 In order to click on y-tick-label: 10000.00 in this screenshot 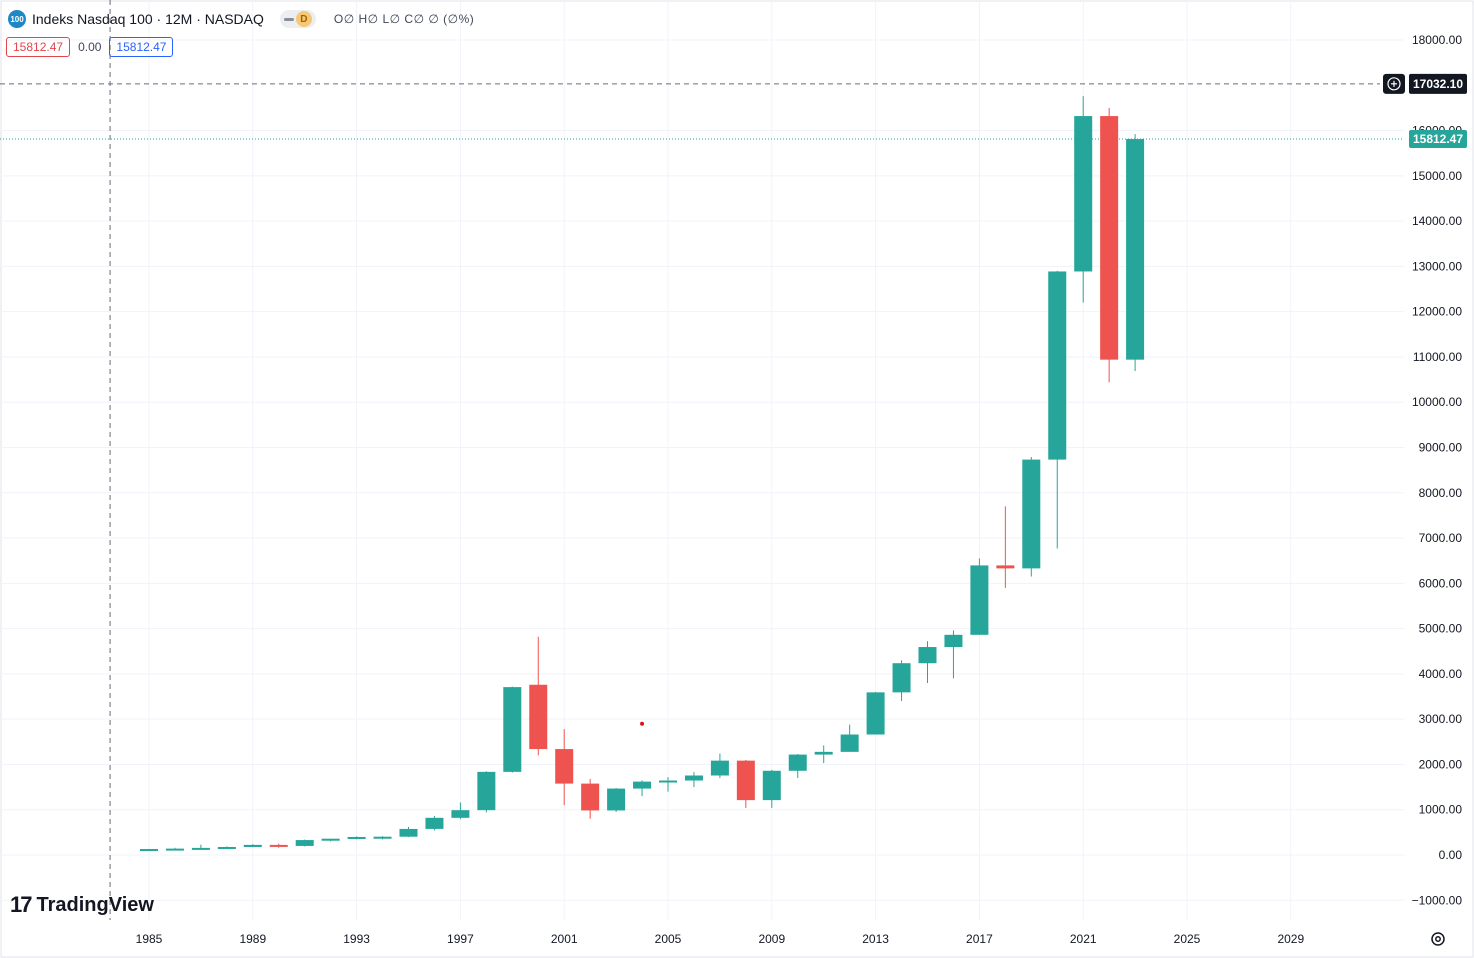, I will do `click(1437, 402)`.